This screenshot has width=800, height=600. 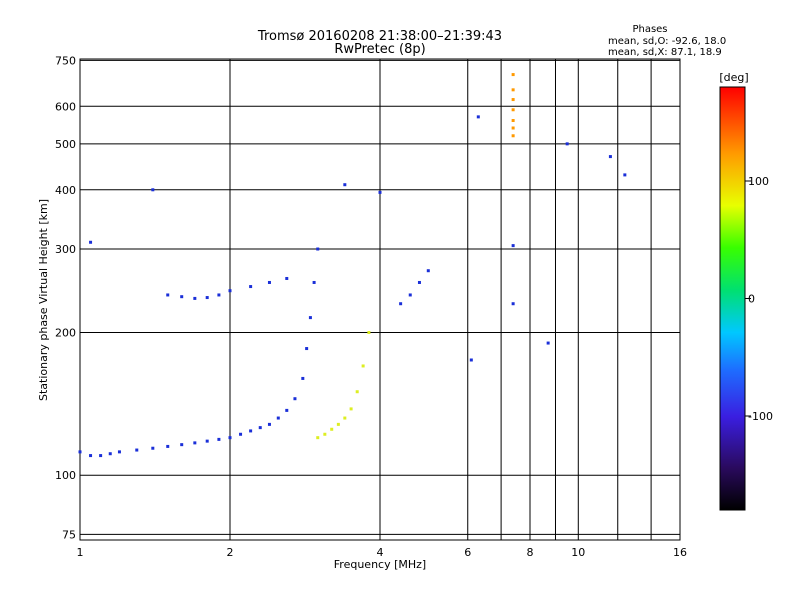 What do you see at coordinates (758, 181) in the screenshot?
I see `colorbar-tick-label: 100` at bounding box center [758, 181].